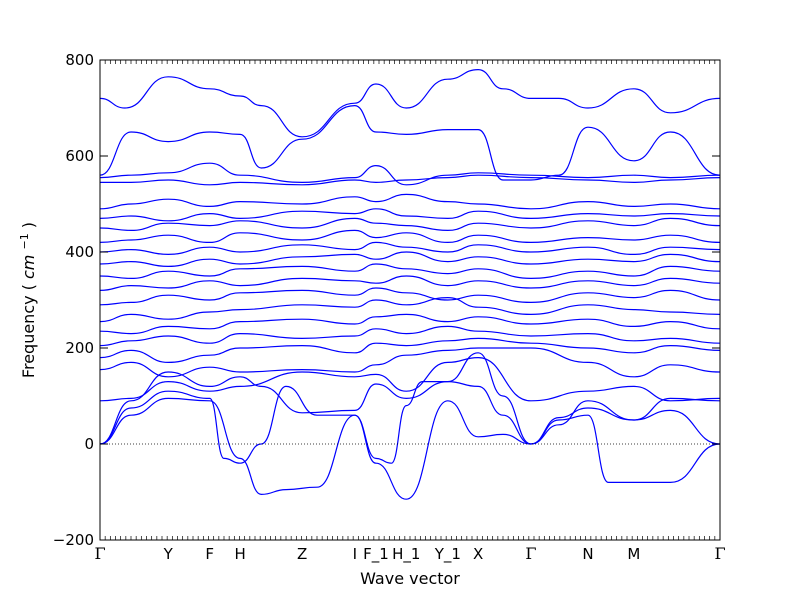  What do you see at coordinates (478, 554) in the screenshot?
I see `x-tick-label: X` at bounding box center [478, 554].